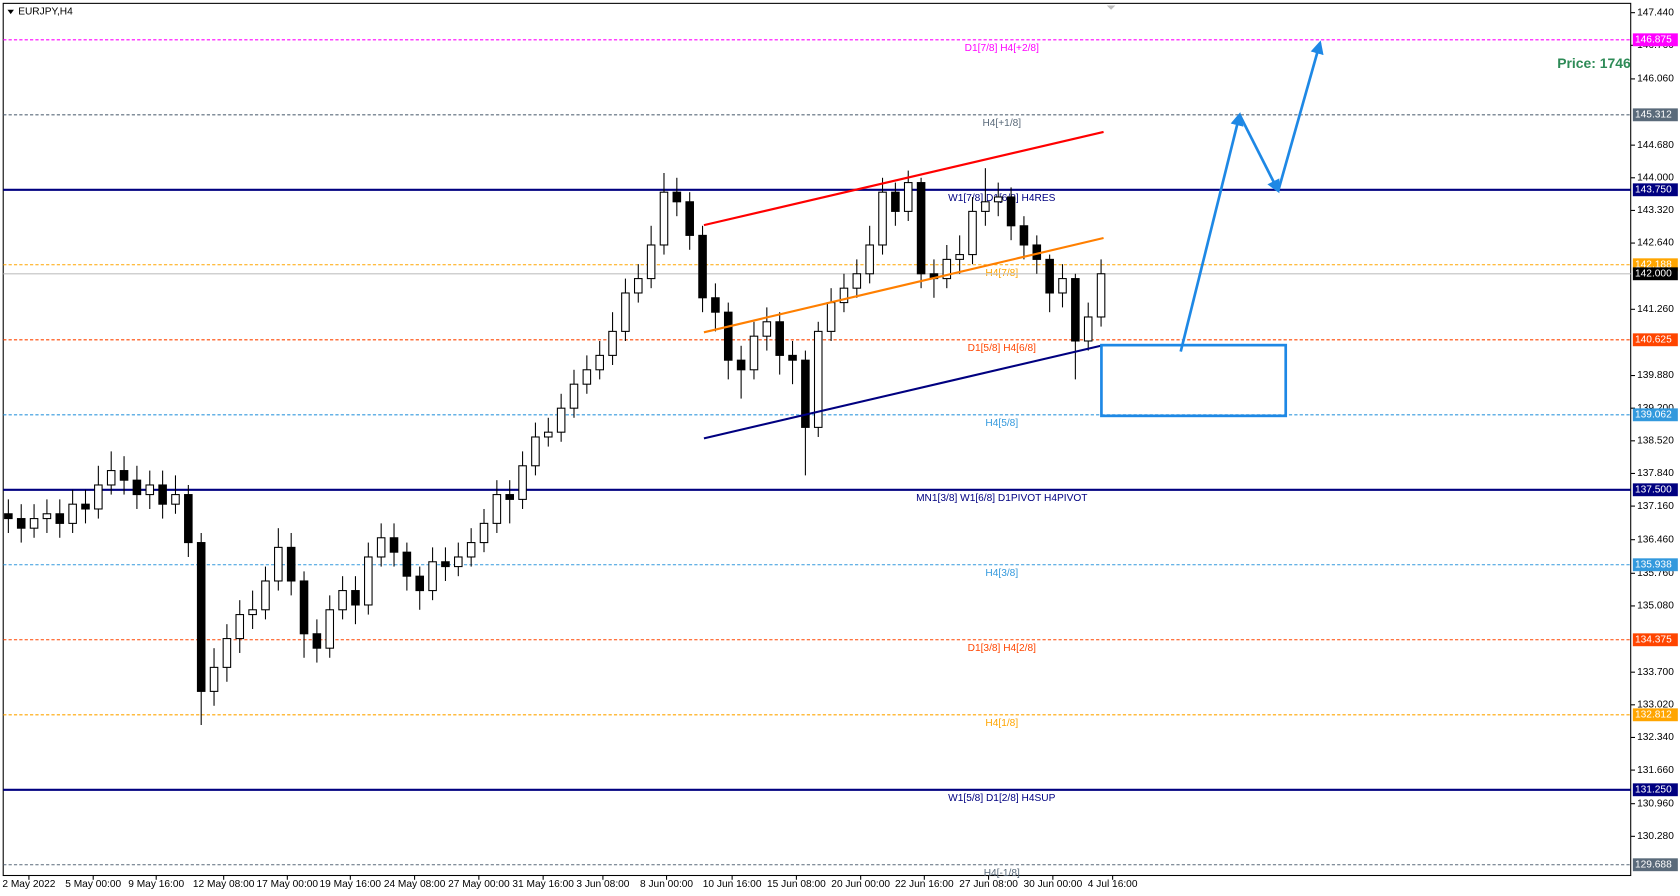 Image resolution: width=1680 pixels, height=896 pixels. I want to click on y-tick-label: 141.260, so click(1655, 309).